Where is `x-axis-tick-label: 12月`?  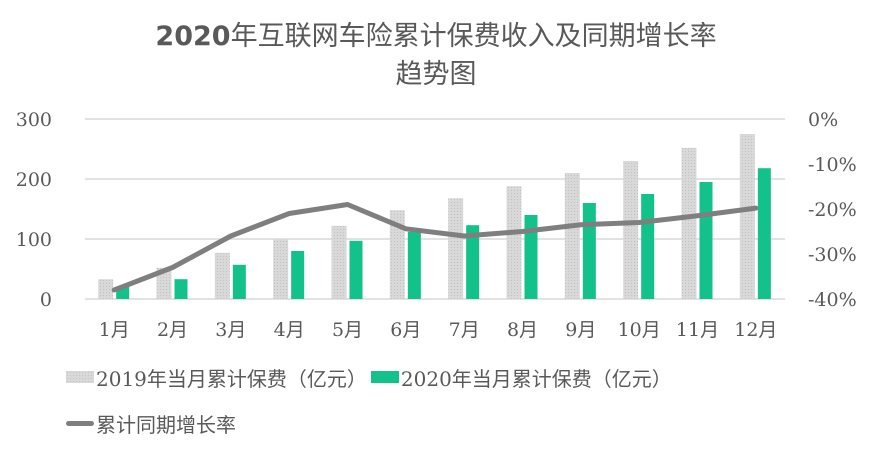 x-axis-tick-label: 12月 is located at coordinates (755, 330).